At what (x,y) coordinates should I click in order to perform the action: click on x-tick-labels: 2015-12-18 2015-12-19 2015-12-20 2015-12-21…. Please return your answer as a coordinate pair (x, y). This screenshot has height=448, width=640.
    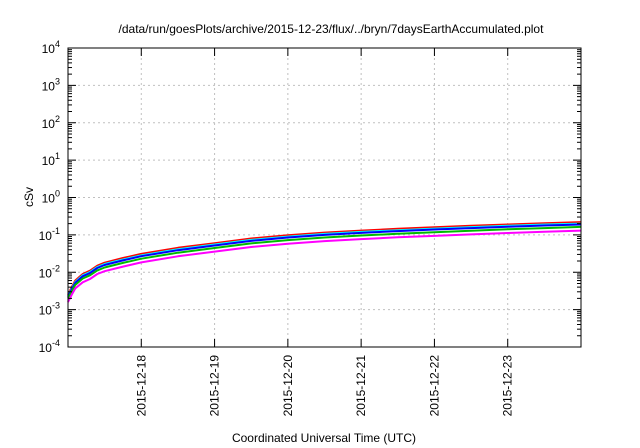
    Looking at the image, I should click on (324, 386).